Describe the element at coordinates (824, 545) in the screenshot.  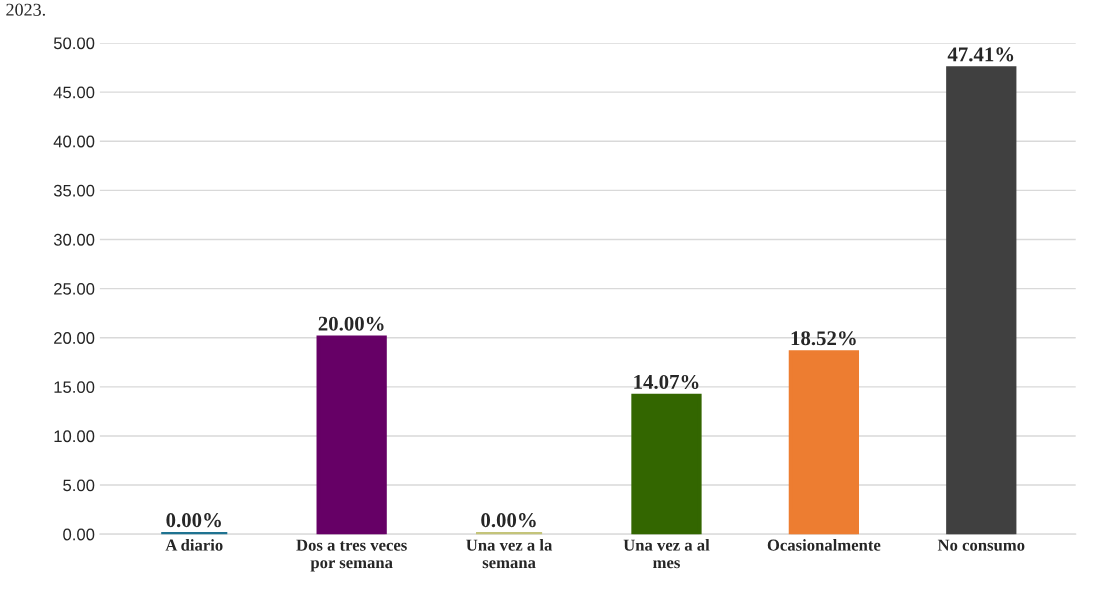
I see `x-tick-label: Ocasionalmente` at that location.